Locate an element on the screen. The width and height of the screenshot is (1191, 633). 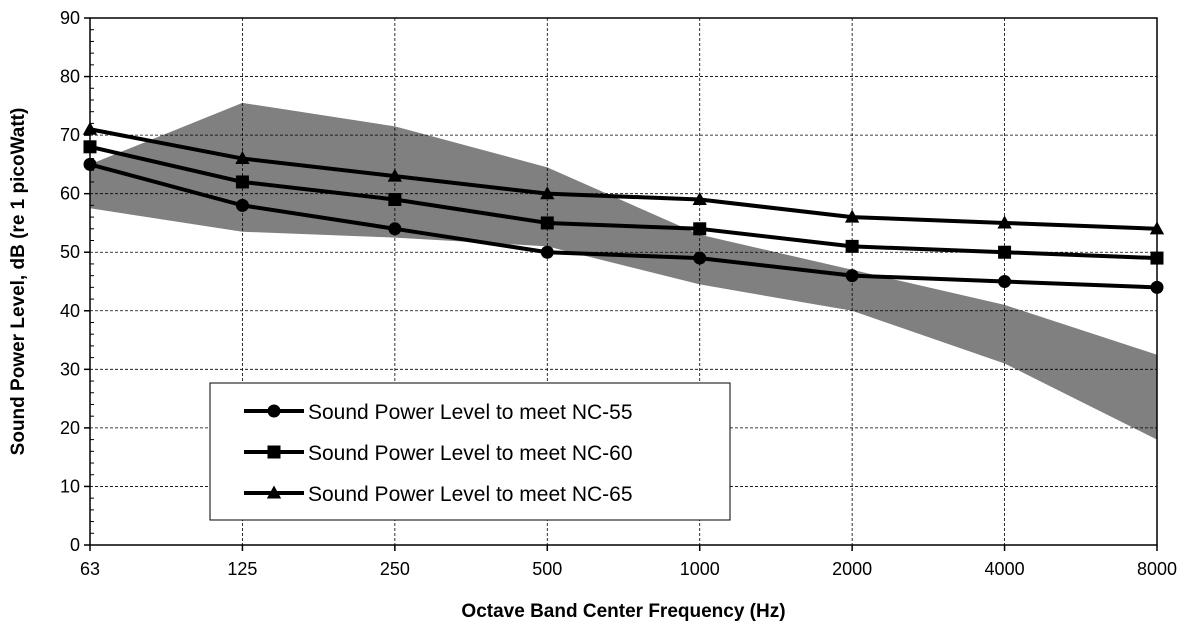
legend-label: Sound Power Level to meet NC-60 is located at coordinates (470, 453).